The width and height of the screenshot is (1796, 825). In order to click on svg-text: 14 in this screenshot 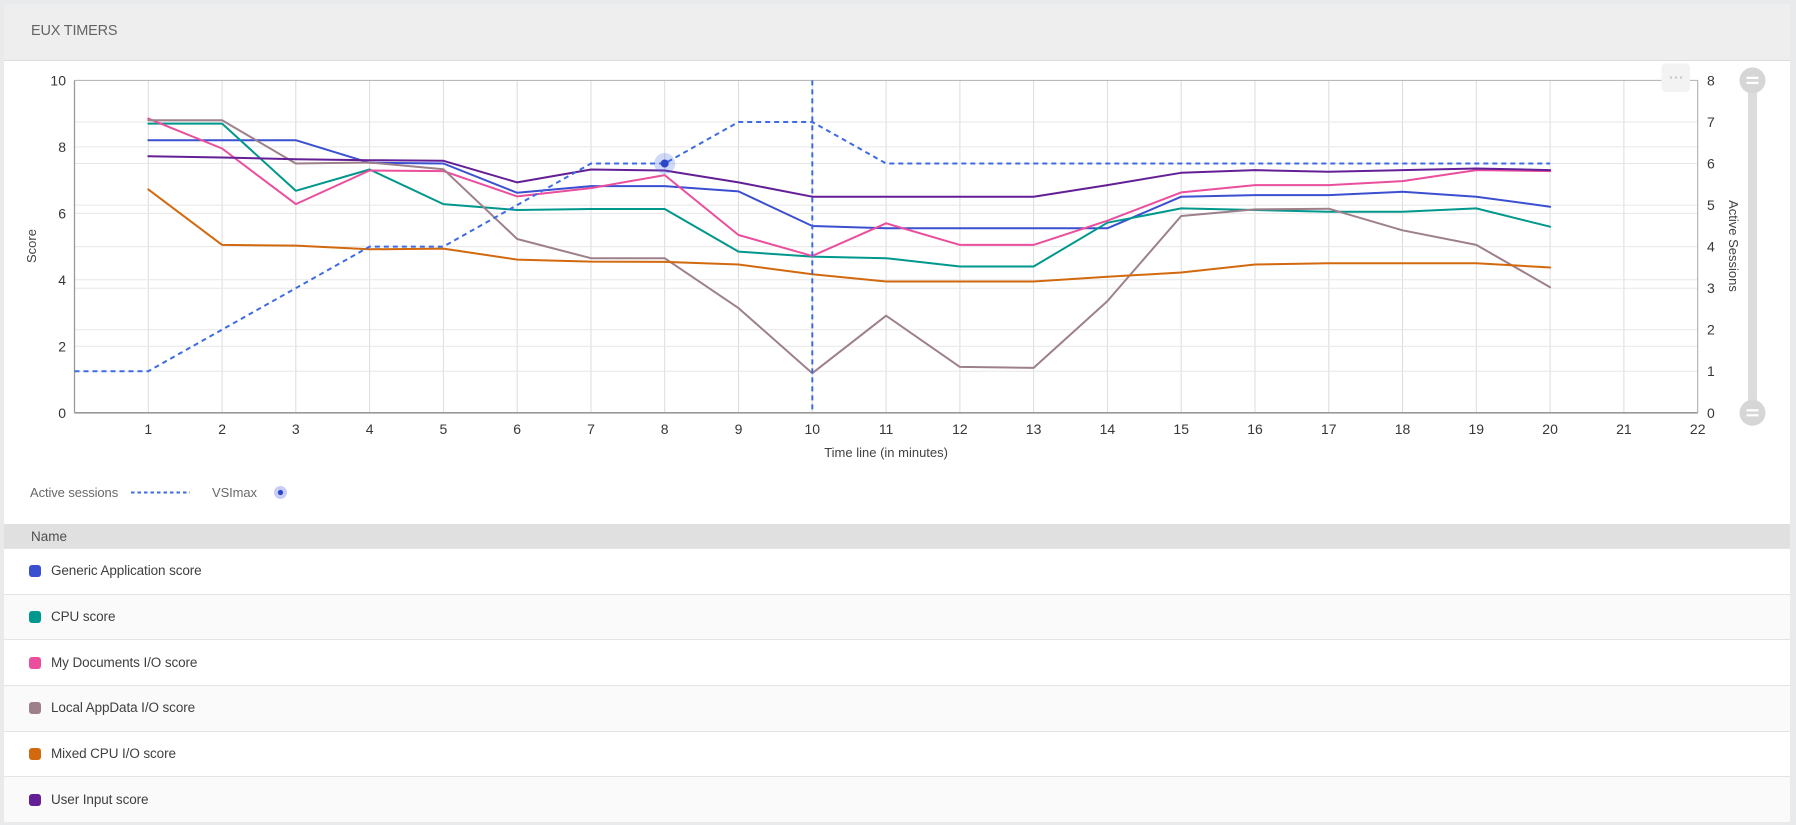, I will do `click(1108, 429)`.